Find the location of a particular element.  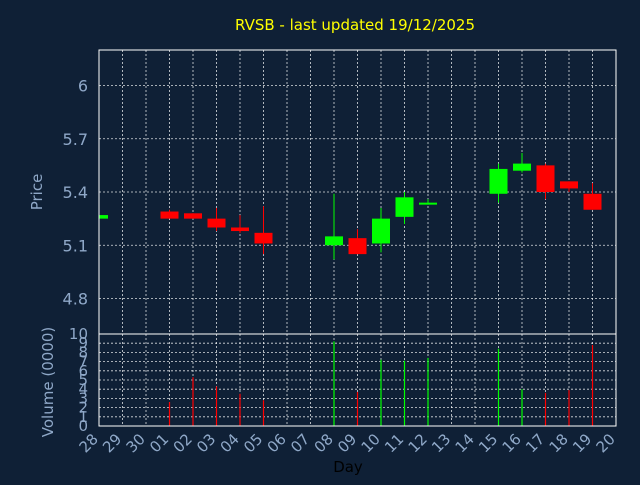

x-axis-label: Day is located at coordinates (348, 467).